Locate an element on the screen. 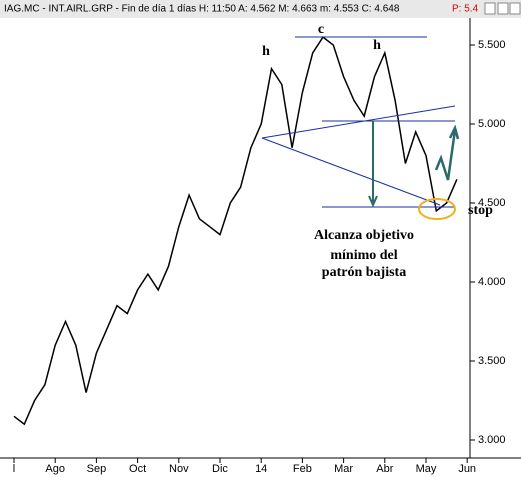 The image size is (521, 477). drawings is located at coordinates (360, 128).